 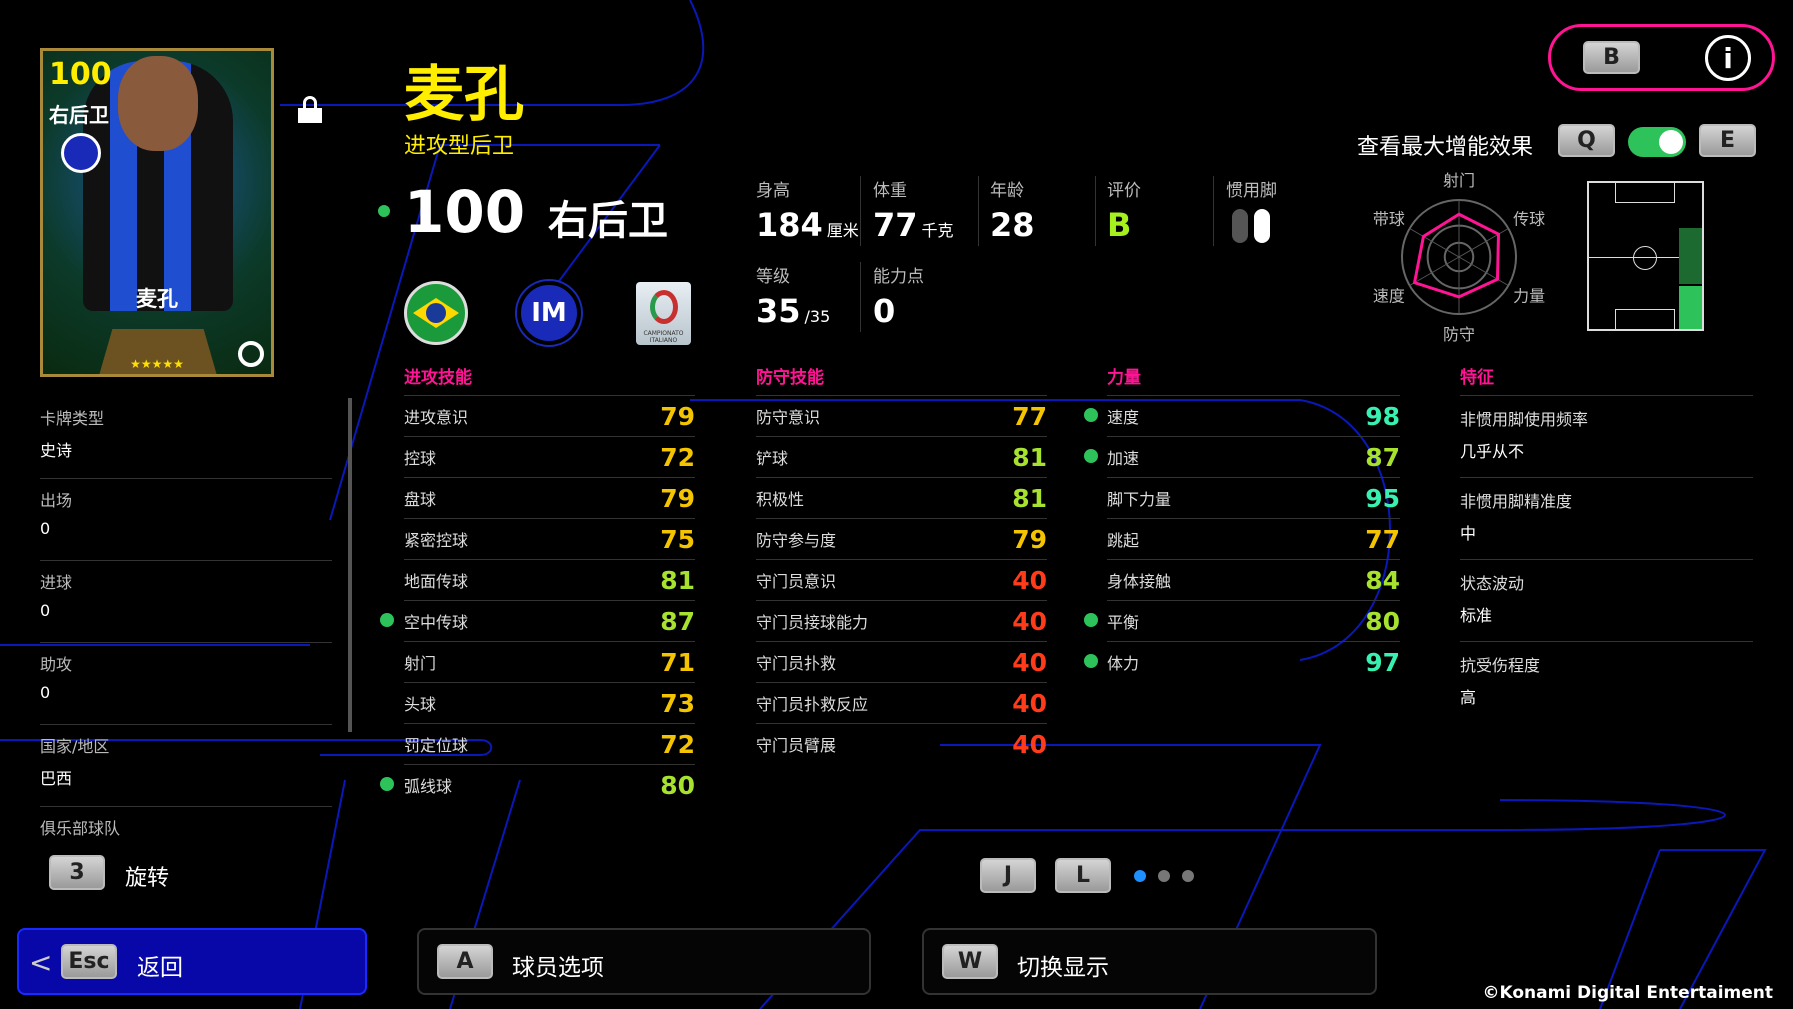 What do you see at coordinates (1728, 58) in the screenshot?
I see `info-icon: i` at bounding box center [1728, 58].